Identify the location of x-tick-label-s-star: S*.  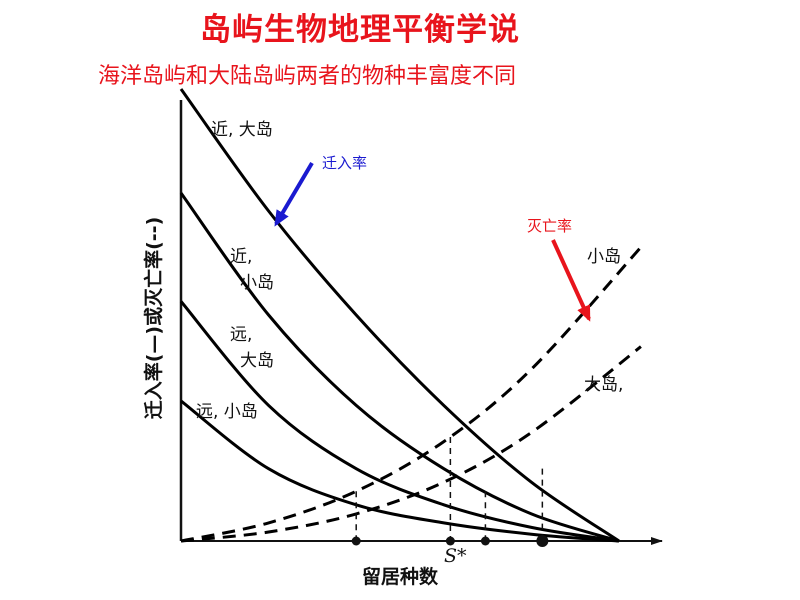
(455, 556).